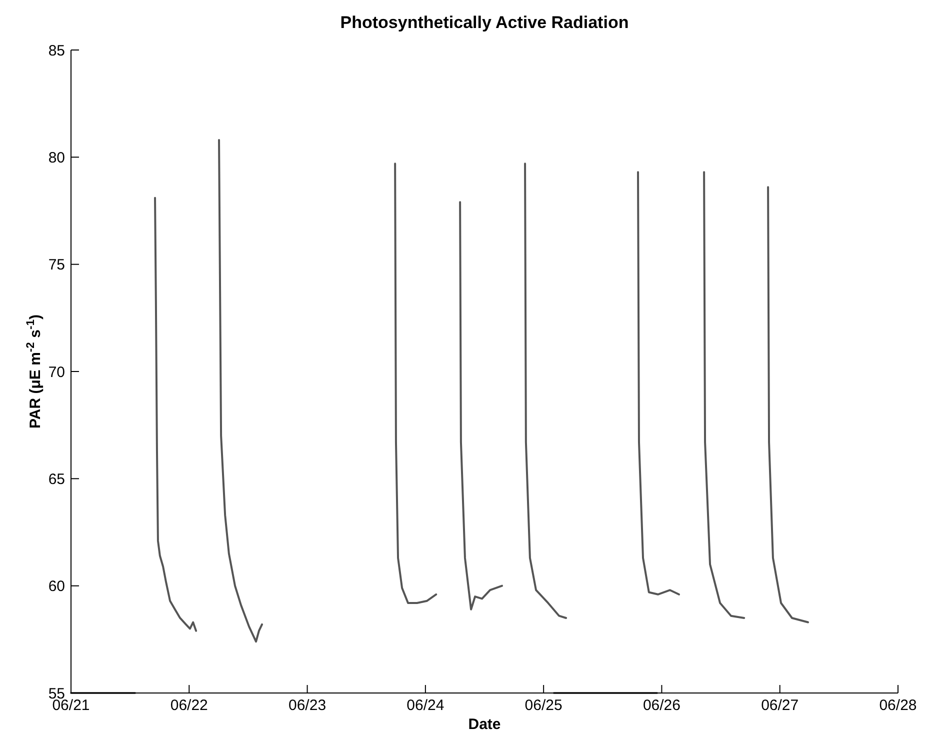  Describe the element at coordinates (56, 265) in the screenshot. I see `y-tick-label: 75` at that location.